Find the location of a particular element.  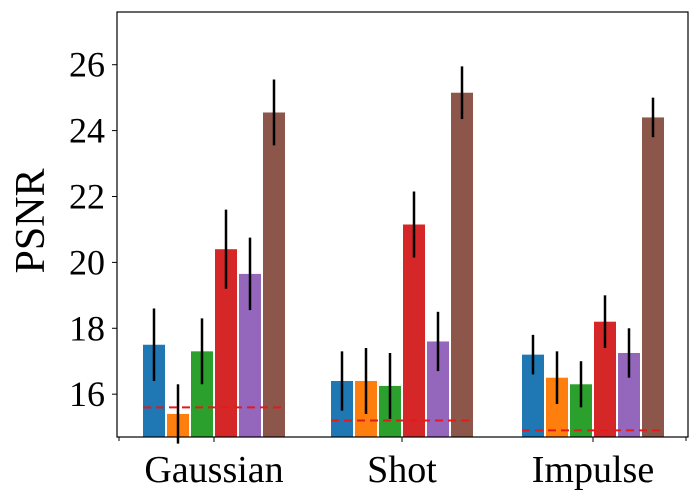

x-tick-label-impulse: Impulse is located at coordinates (593, 470).